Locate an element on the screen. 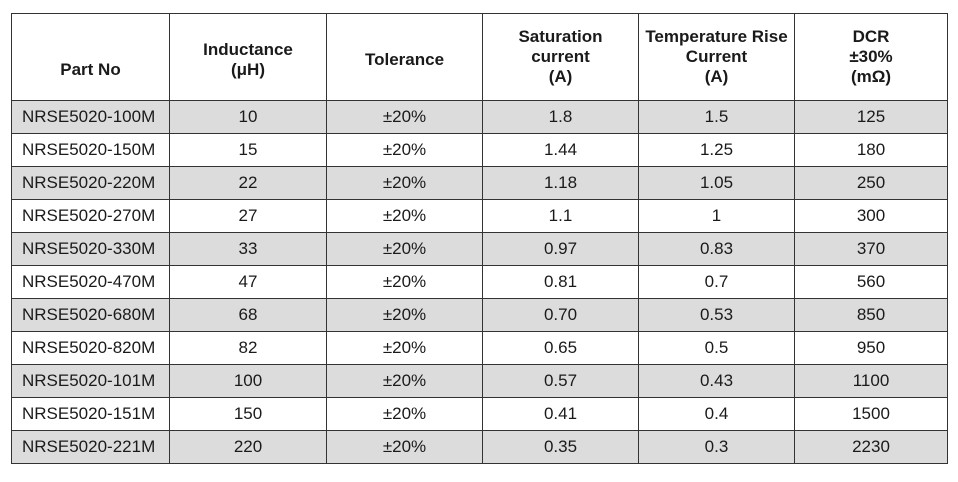  table-row: NRSE5020-221M 220 ±20% 0.35 0.3 2230 is located at coordinates (479, 447).